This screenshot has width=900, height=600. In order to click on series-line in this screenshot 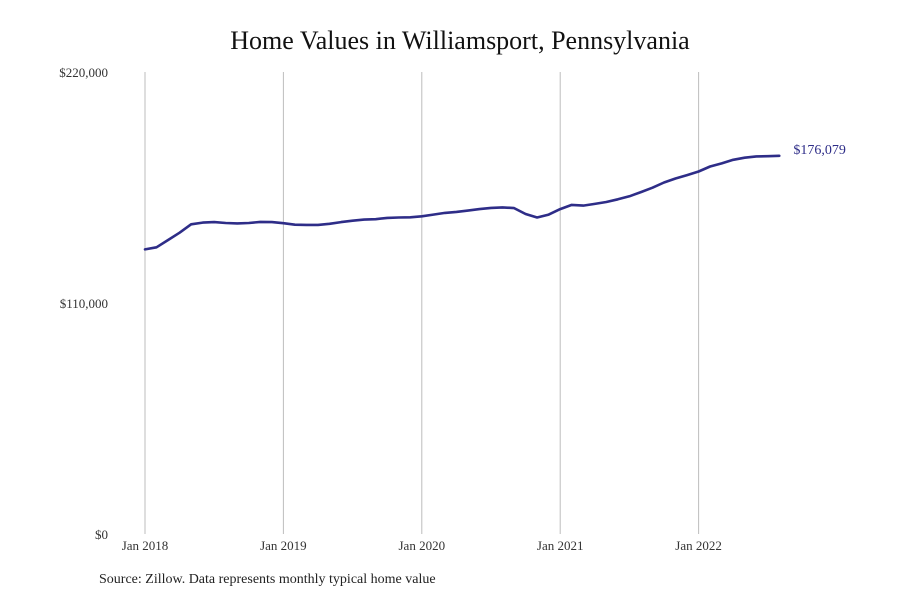, I will do `click(462, 202)`.